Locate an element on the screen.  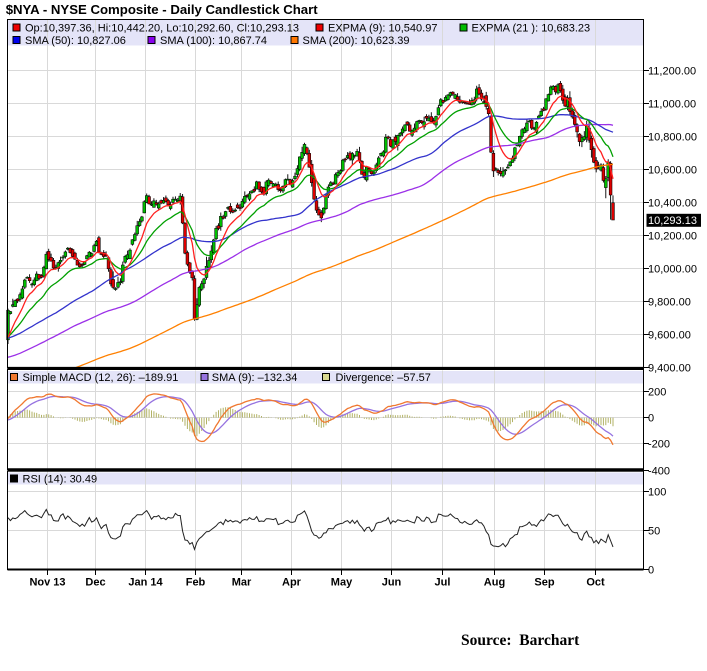
svg-text: 50 is located at coordinates (654, 531).